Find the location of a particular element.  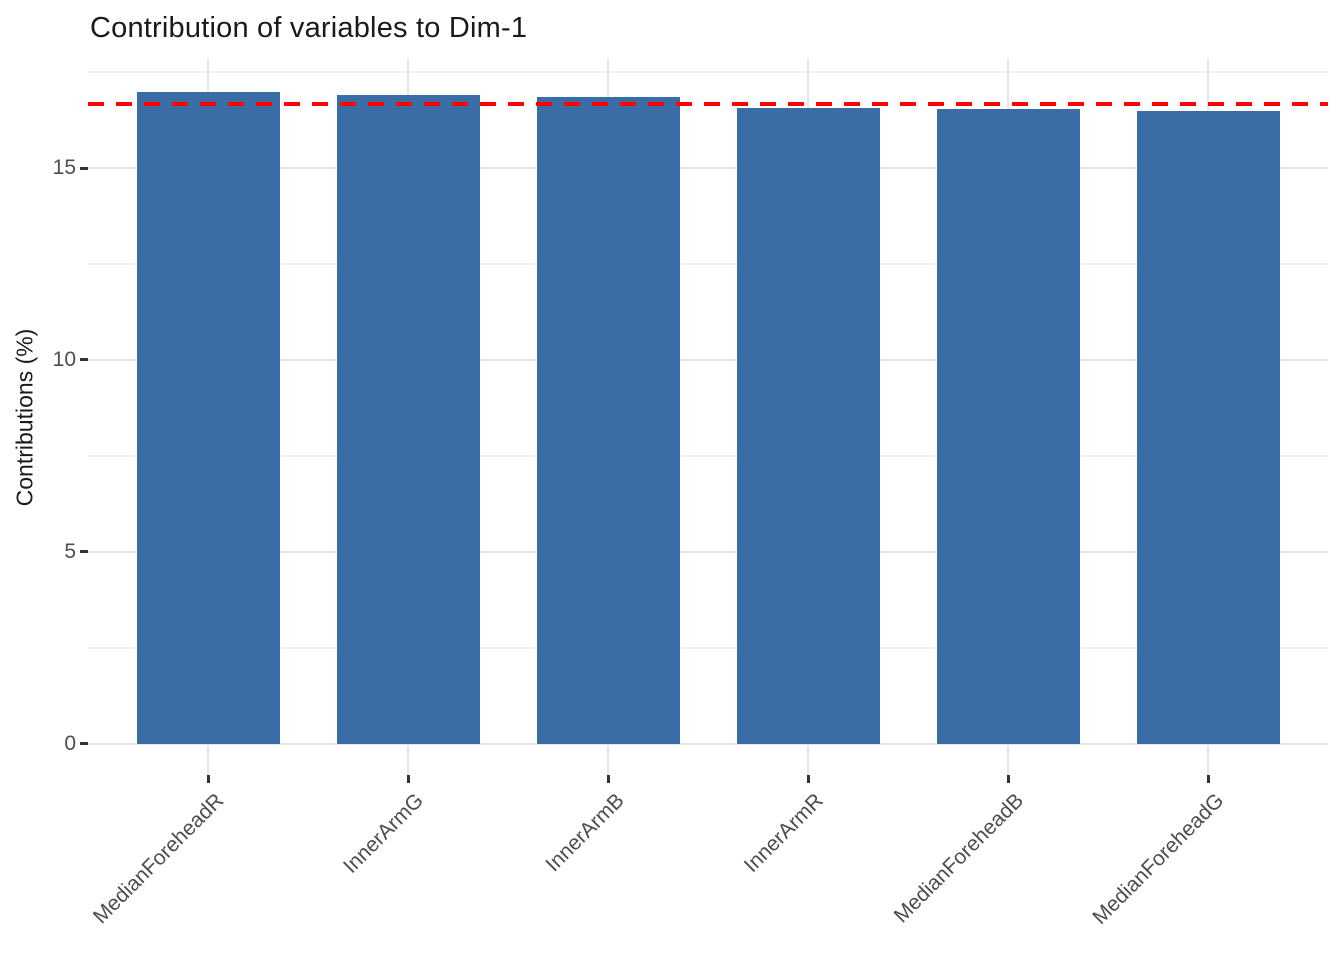

x-tick-label: InnerArmB is located at coordinates (585, 833).